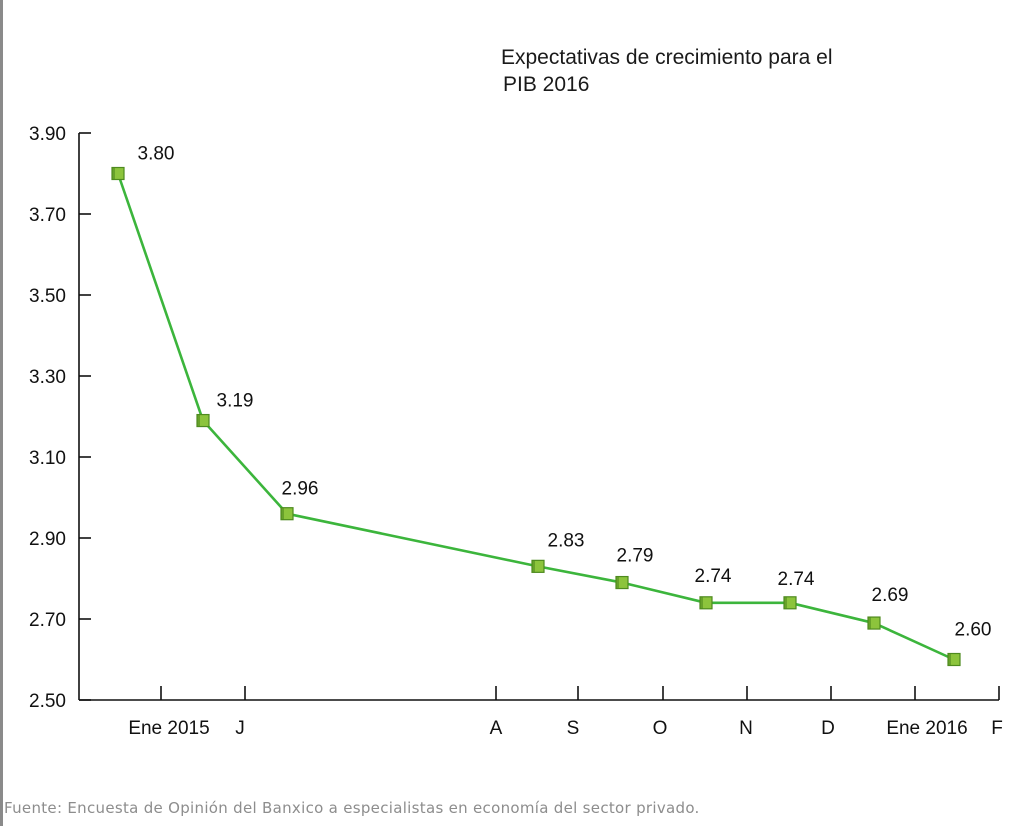 Image resolution: width=1024 pixels, height=826 pixels. I want to click on x-tick-label: A, so click(496, 728).